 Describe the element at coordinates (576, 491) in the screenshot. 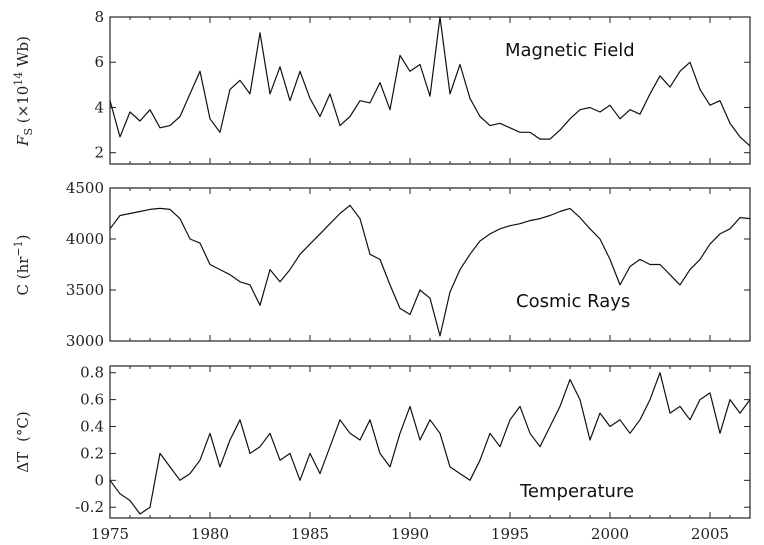

I see `temperature-annotation: Temperature` at that location.